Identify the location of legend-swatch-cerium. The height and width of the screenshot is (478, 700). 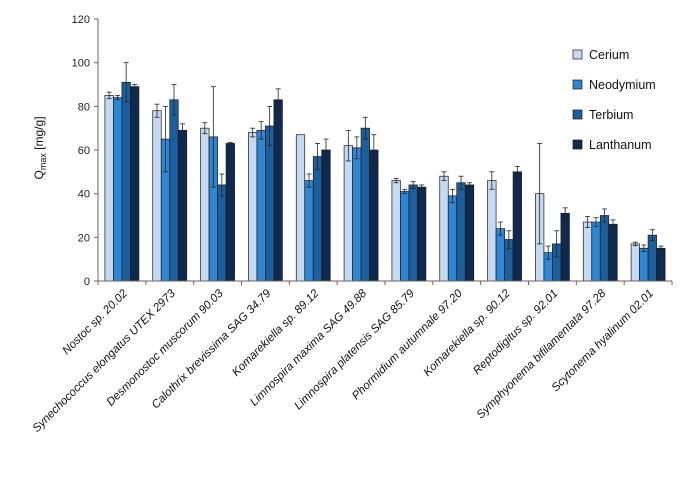
(577, 54).